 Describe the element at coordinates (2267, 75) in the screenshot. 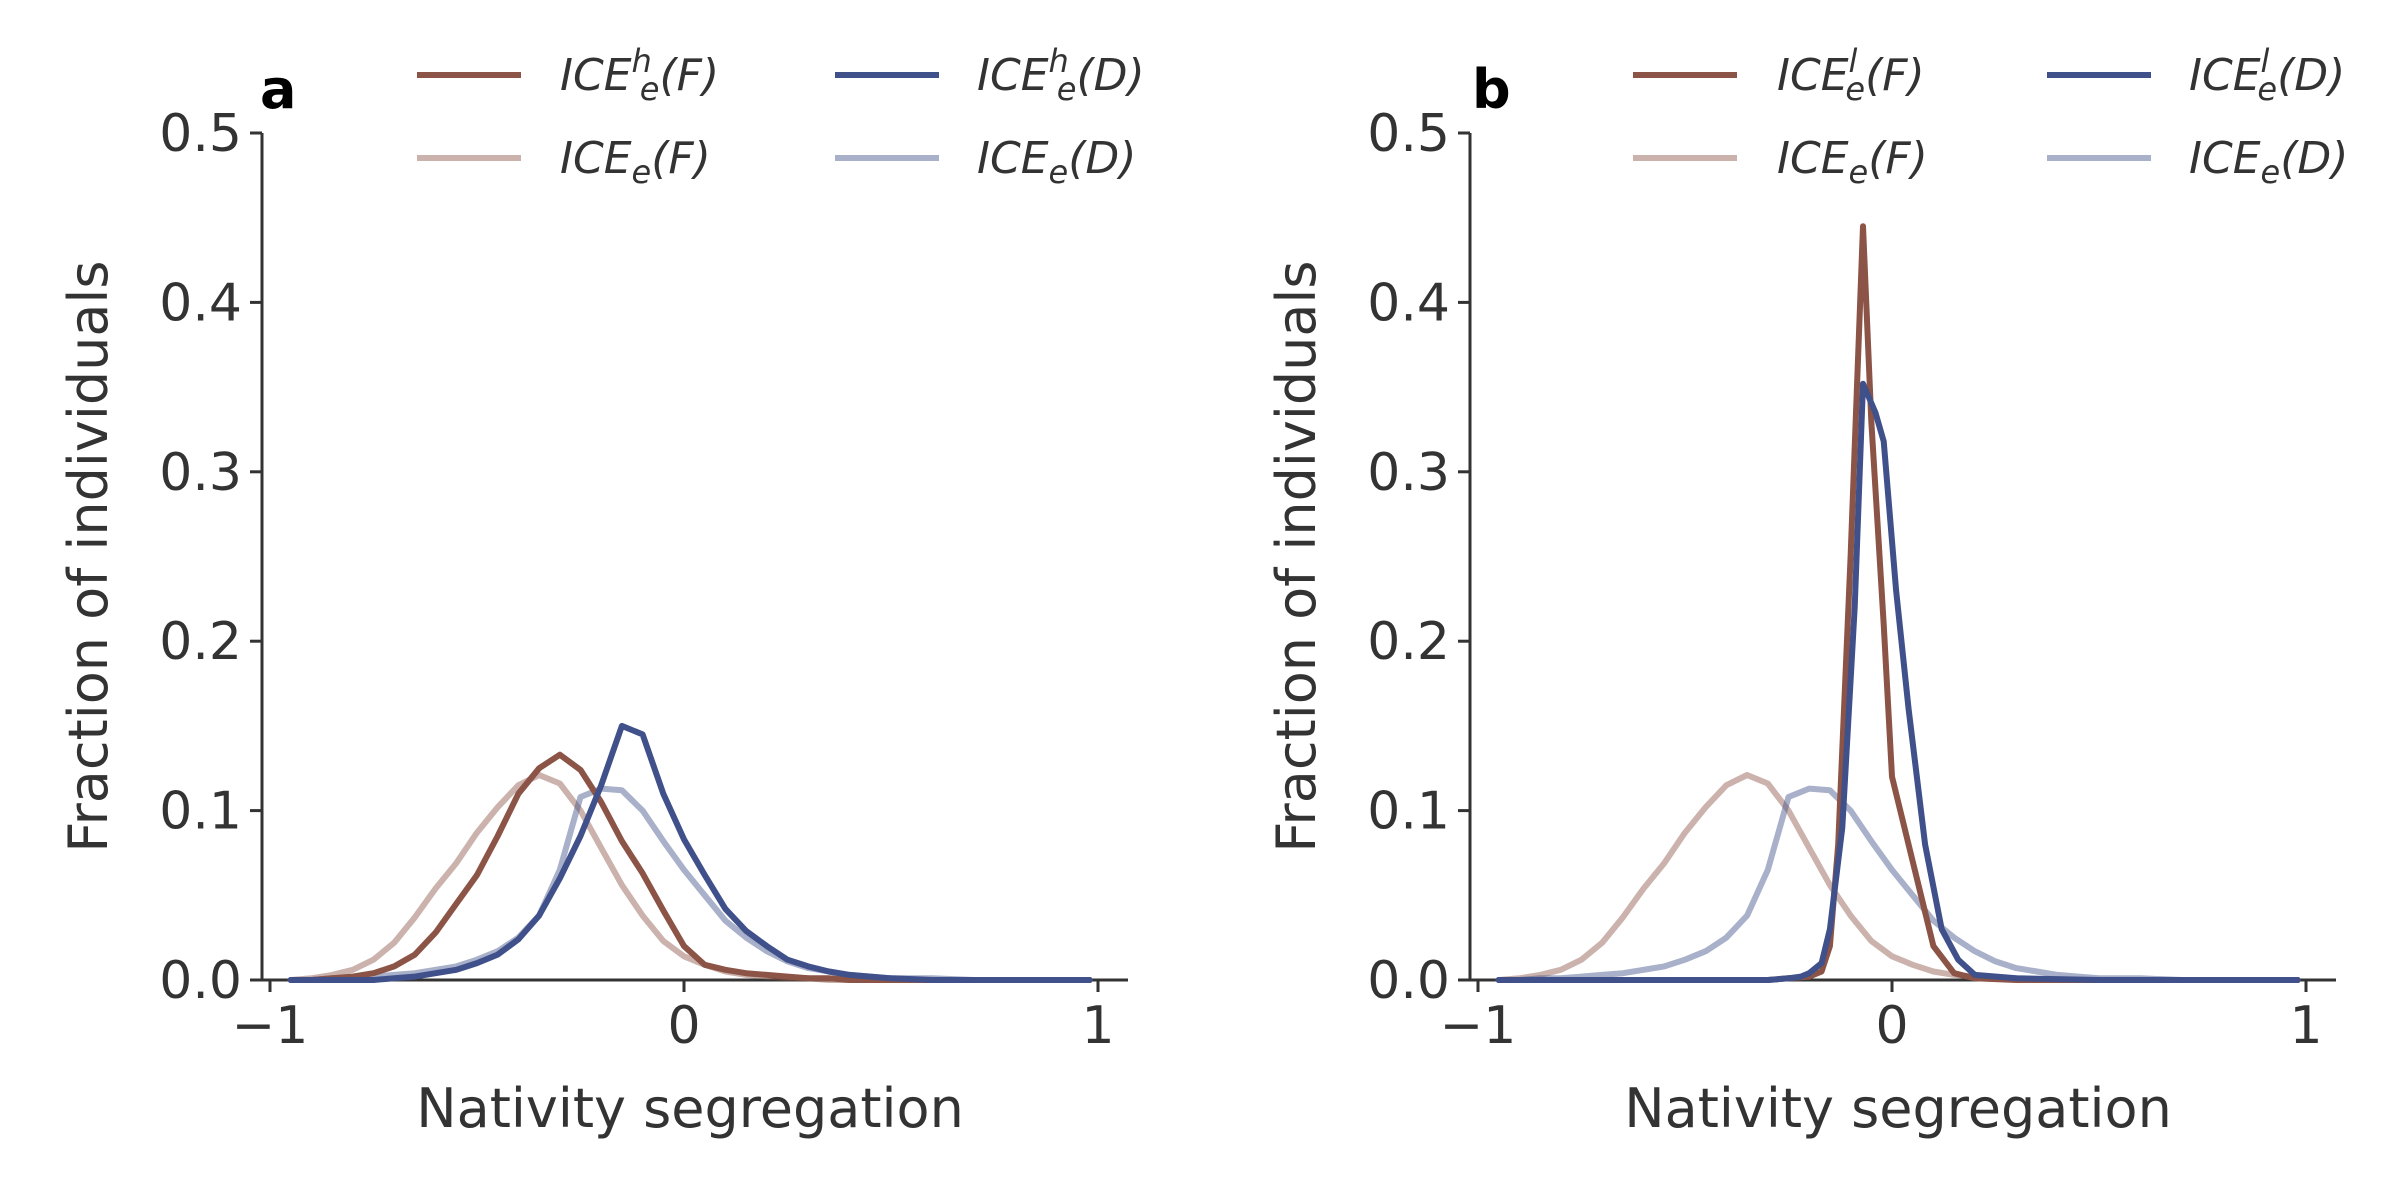

I see `legend-label: ICEl e(D)` at that location.